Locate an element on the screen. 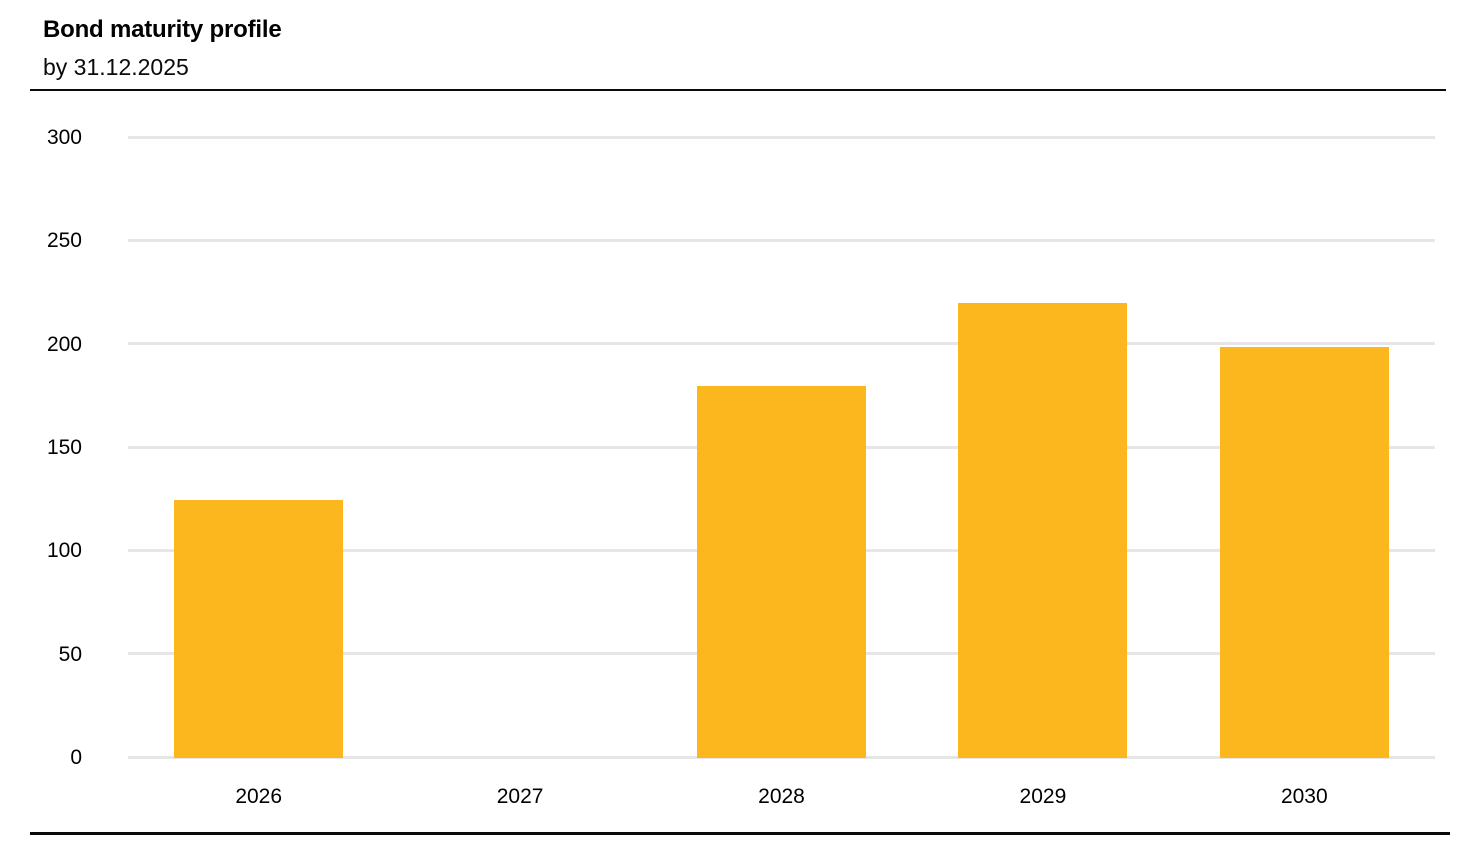  x-axis-tick-label-2027: 2027 is located at coordinates (520, 796).